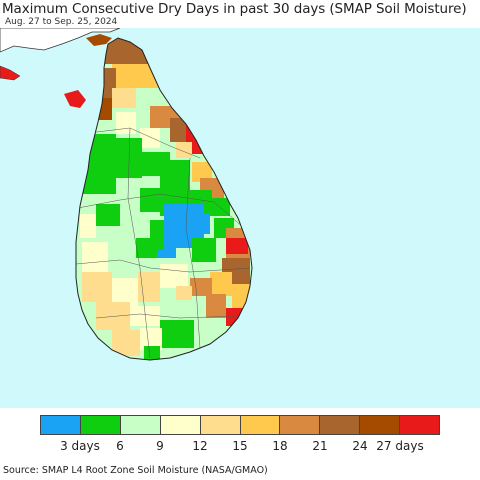 The height and width of the screenshot is (480, 480). Describe the element at coordinates (320, 446) in the screenshot. I see `legend-tick-label: 21` at that location.